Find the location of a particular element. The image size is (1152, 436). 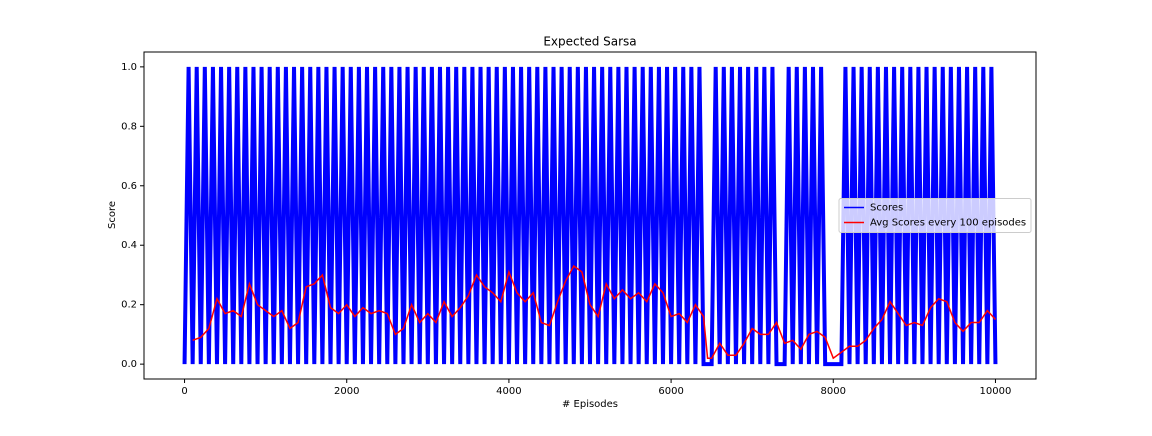

y-tick-label: 0.2 is located at coordinates (129, 305).